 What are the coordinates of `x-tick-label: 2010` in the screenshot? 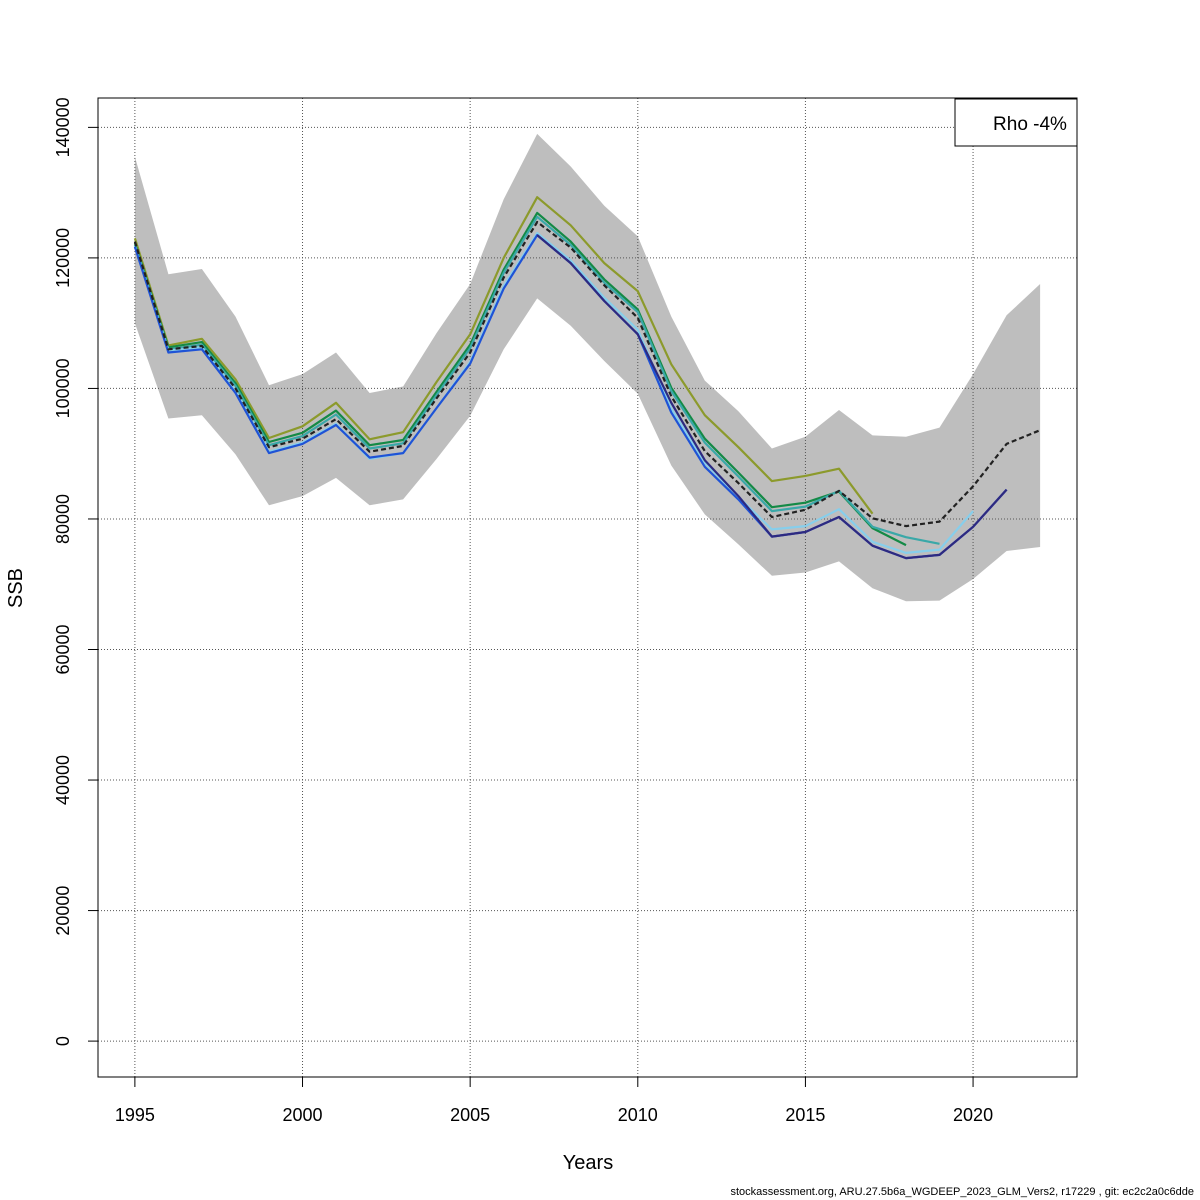 It's located at (638, 1115).